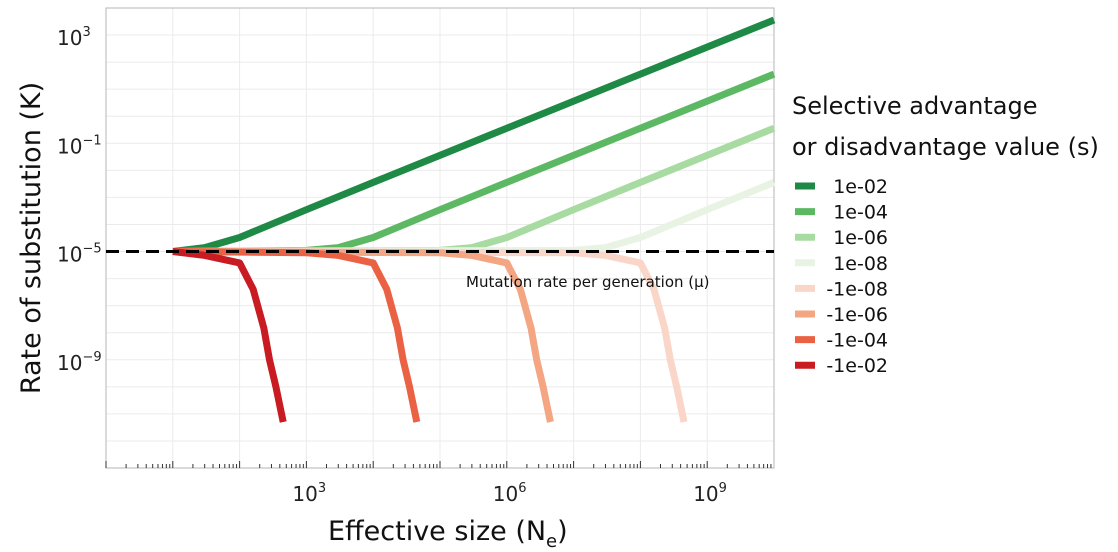 The height and width of the screenshot is (552, 1118). What do you see at coordinates (522, 488) in the screenshot?
I see `x-tick-exponent: 6` at bounding box center [522, 488].